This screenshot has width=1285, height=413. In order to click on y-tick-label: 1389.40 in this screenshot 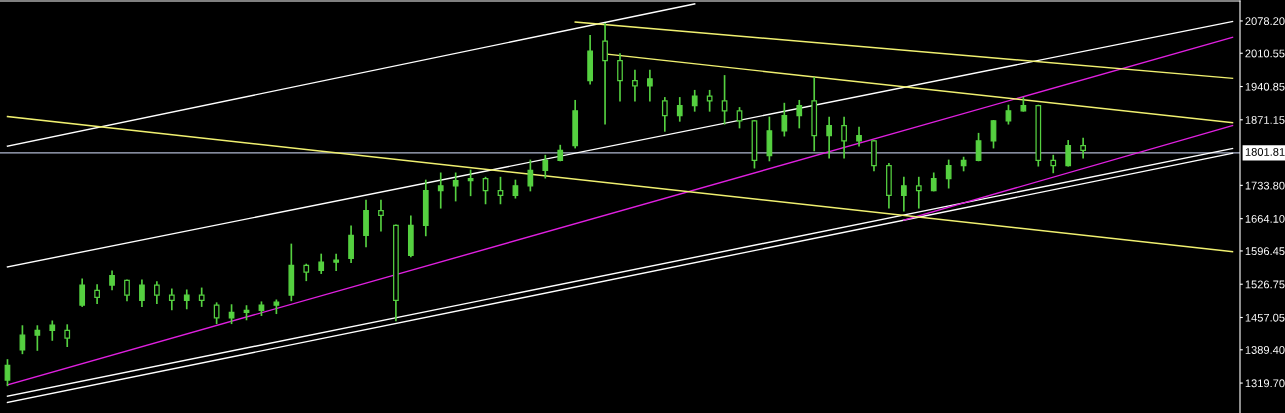, I will do `click(1265, 350)`.